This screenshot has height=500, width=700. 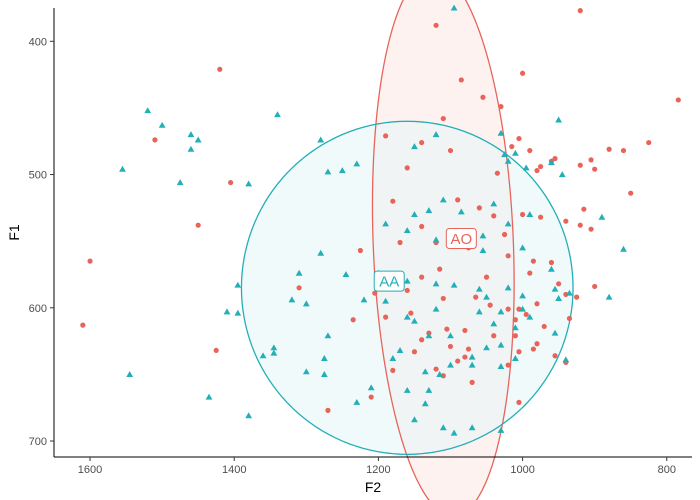 I want to click on x-tick-label: 1200, so click(x=378, y=470).